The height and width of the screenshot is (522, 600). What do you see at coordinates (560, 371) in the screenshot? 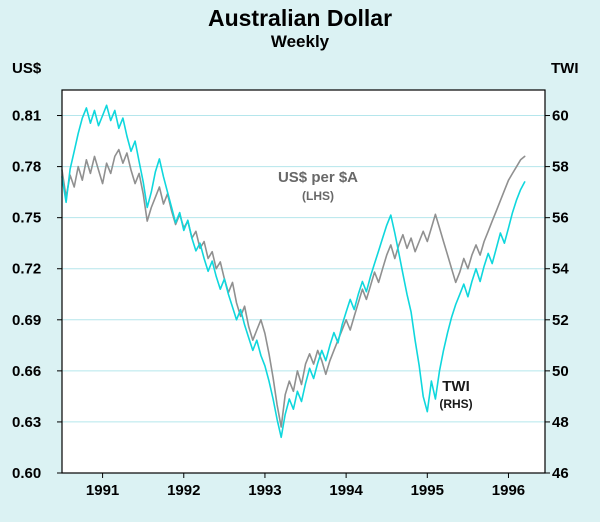
I see `right-axis-tick-label: 50` at bounding box center [560, 371].